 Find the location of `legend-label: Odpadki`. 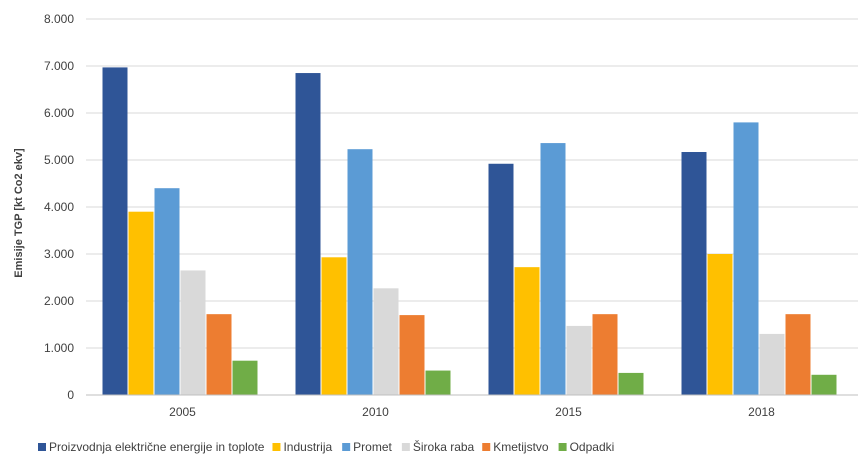

legend-label: Odpadki is located at coordinates (592, 447).